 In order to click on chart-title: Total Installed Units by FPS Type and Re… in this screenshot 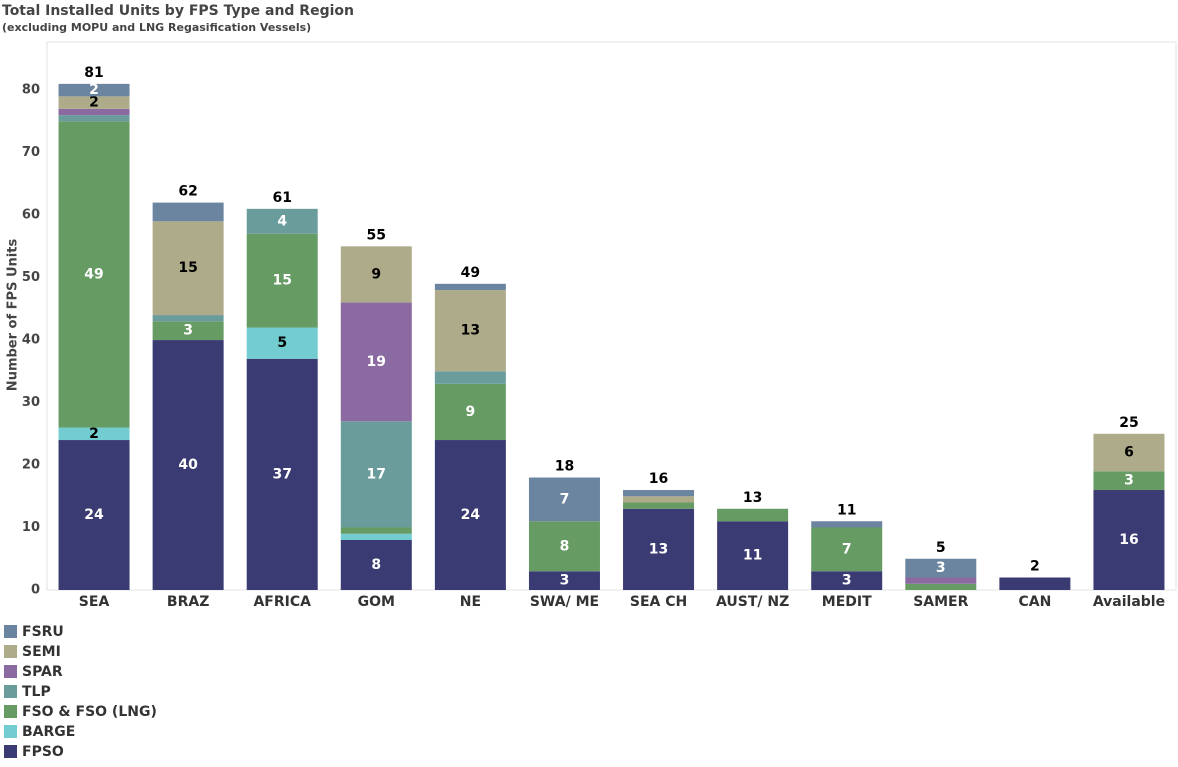, I will do `click(178, 11)`.